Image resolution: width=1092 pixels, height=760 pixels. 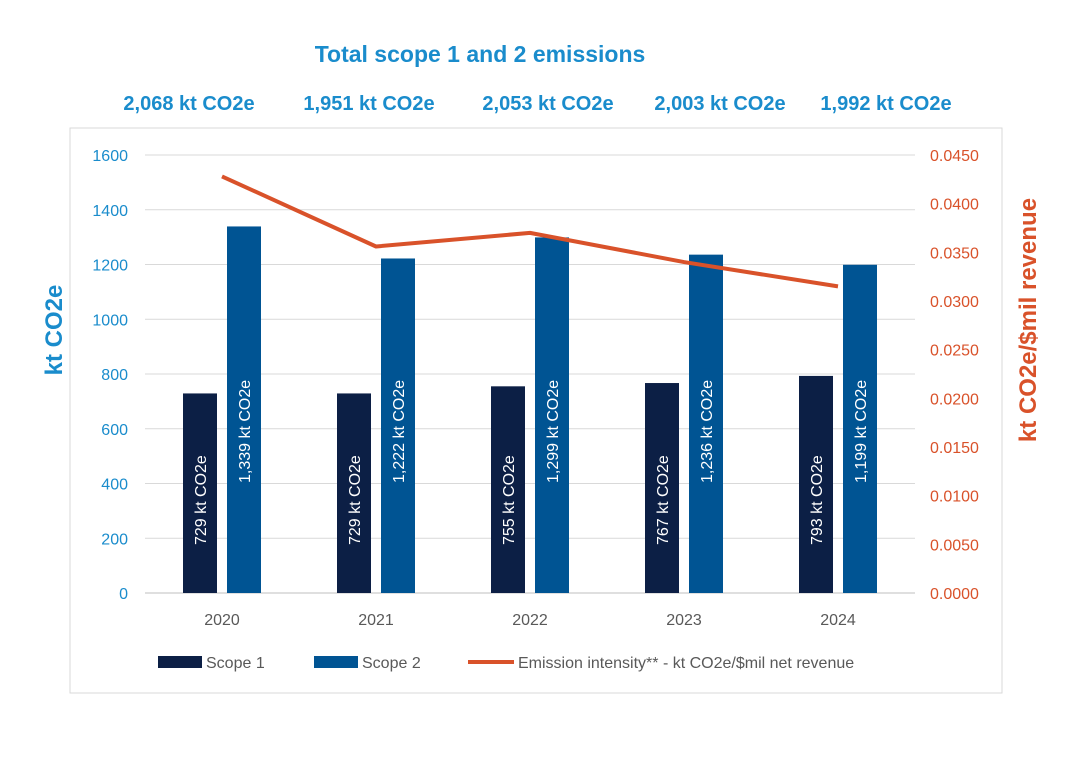 I want to click on y-tick-label: 0, so click(x=123, y=594).